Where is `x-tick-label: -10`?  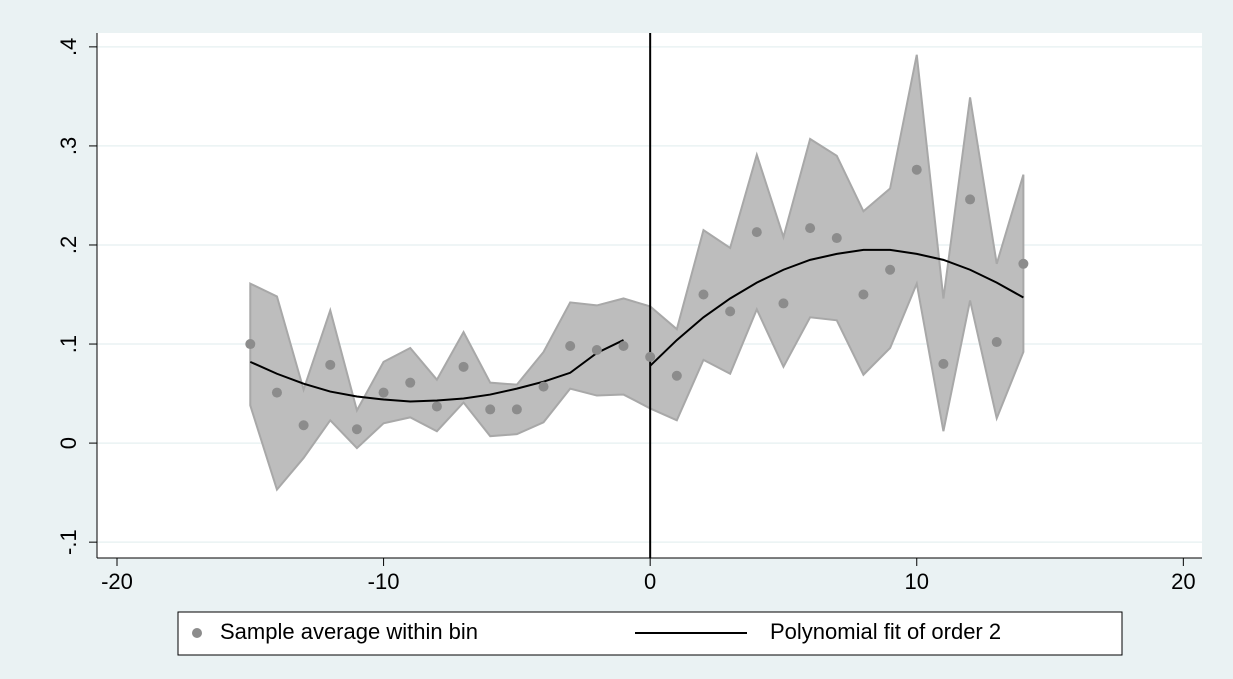
x-tick-label: -10 is located at coordinates (384, 581).